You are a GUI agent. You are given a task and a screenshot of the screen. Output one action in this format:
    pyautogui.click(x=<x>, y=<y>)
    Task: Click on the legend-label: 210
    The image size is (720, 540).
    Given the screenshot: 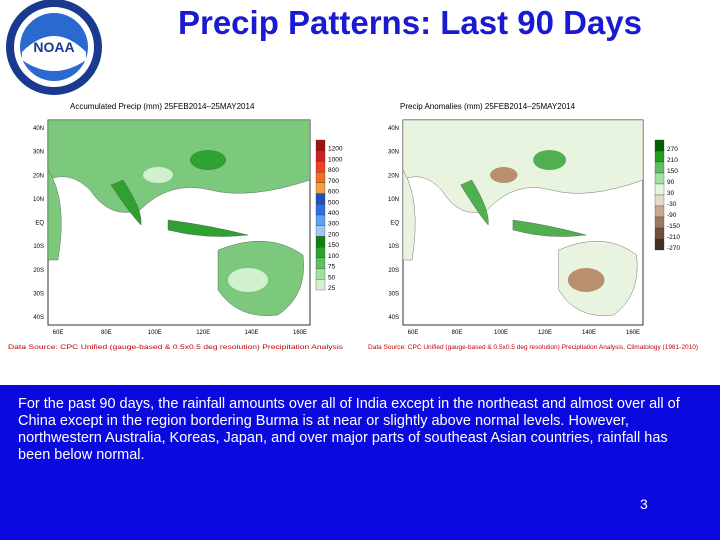 What is the action you would take?
    pyautogui.click(x=672, y=160)
    